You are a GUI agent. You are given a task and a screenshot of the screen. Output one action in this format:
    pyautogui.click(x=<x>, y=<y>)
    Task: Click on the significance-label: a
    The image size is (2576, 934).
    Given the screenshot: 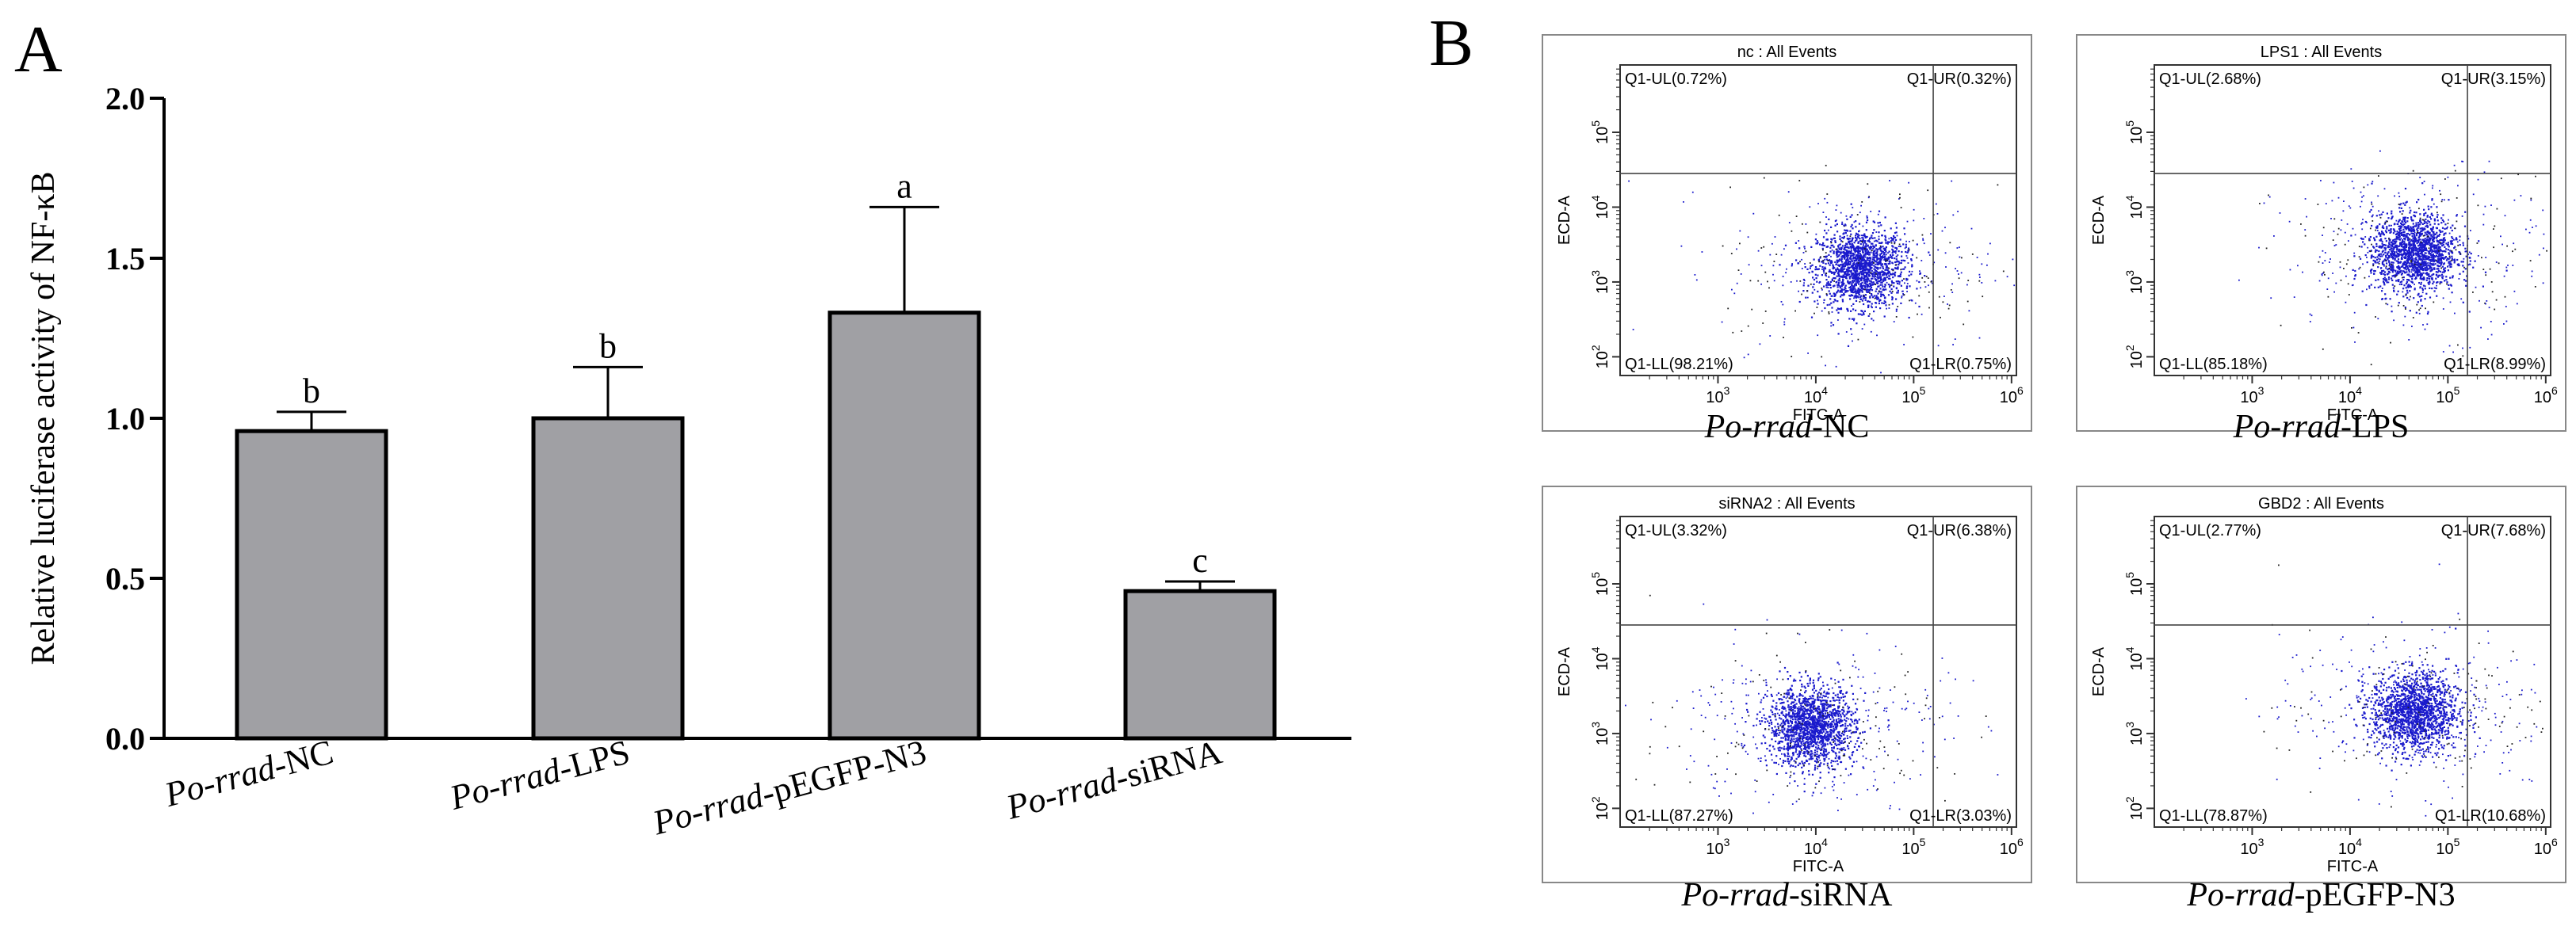 What is the action you would take?
    pyautogui.click(x=904, y=185)
    